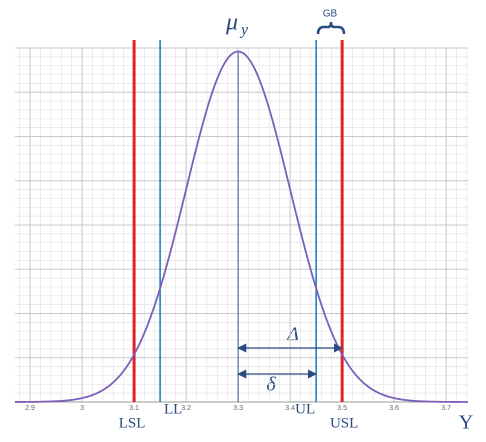 Image resolution: width=486 pixels, height=442 pixels. I want to click on limit-label: LL, so click(173, 409).